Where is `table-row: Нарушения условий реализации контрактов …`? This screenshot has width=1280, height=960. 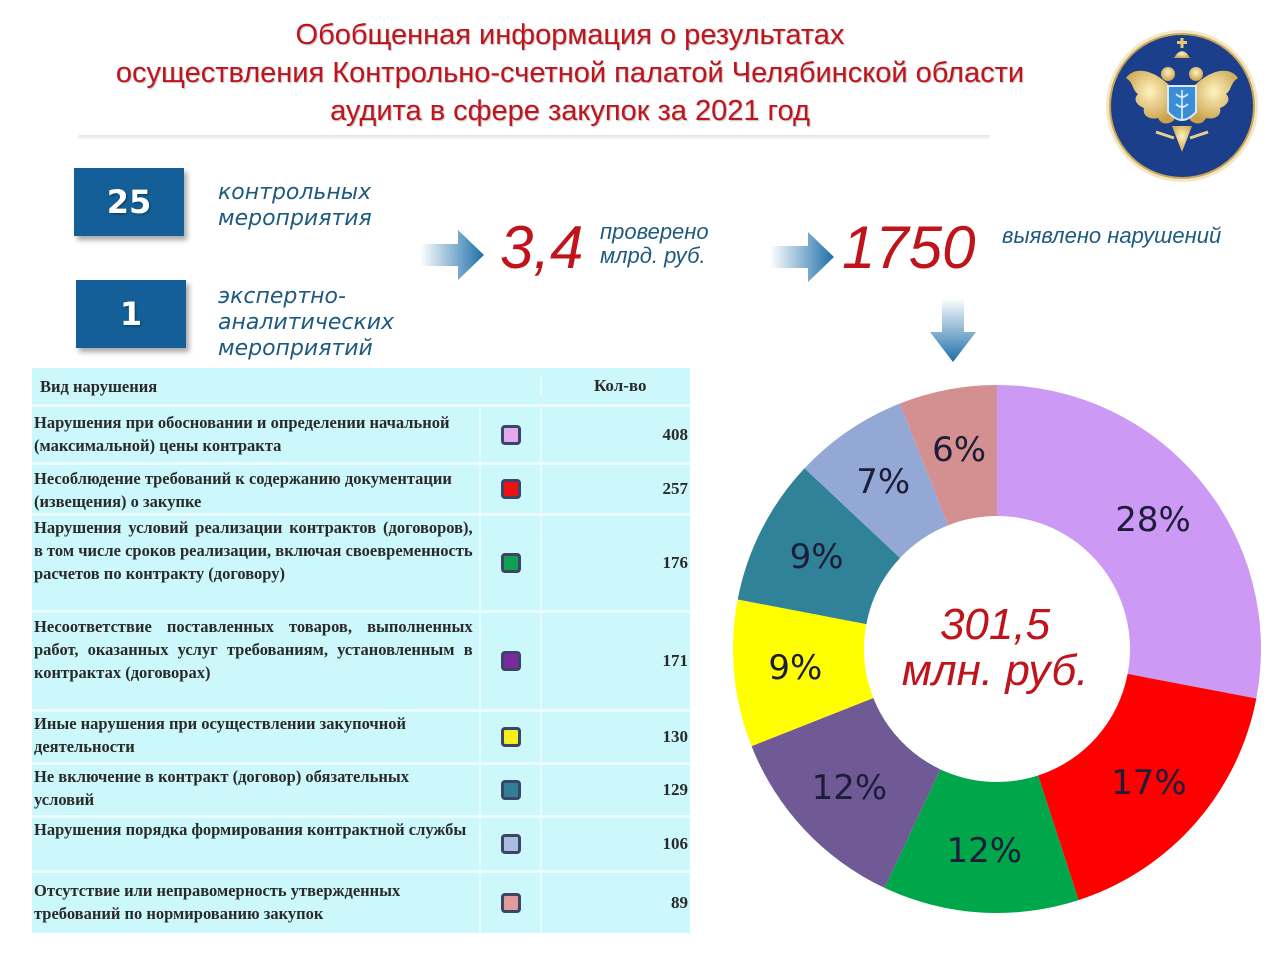 table-row: Нарушения условий реализации контрактов … is located at coordinates (361, 564).